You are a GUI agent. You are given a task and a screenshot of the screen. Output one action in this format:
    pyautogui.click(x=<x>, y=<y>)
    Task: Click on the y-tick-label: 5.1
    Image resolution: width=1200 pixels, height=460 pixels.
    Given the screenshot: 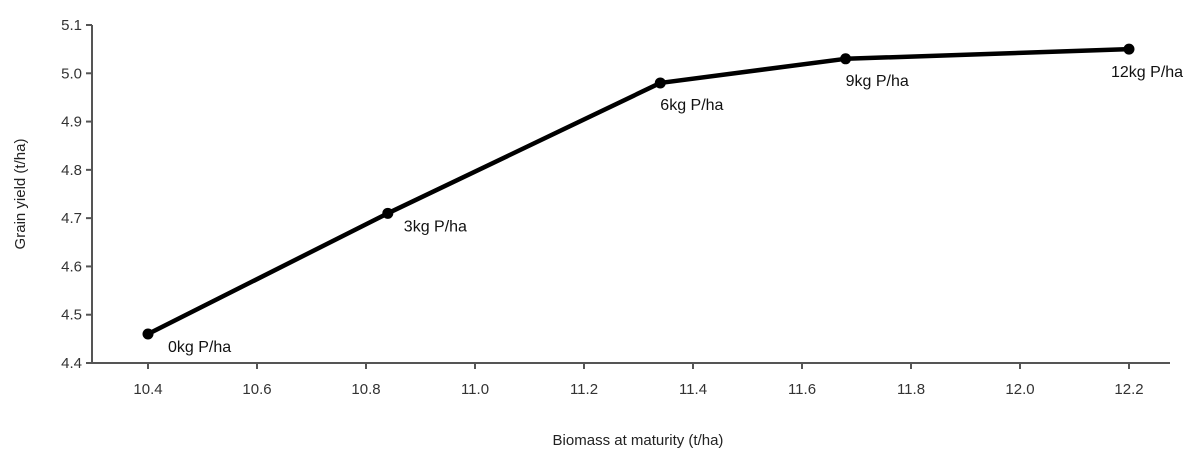 What is the action you would take?
    pyautogui.click(x=71, y=25)
    